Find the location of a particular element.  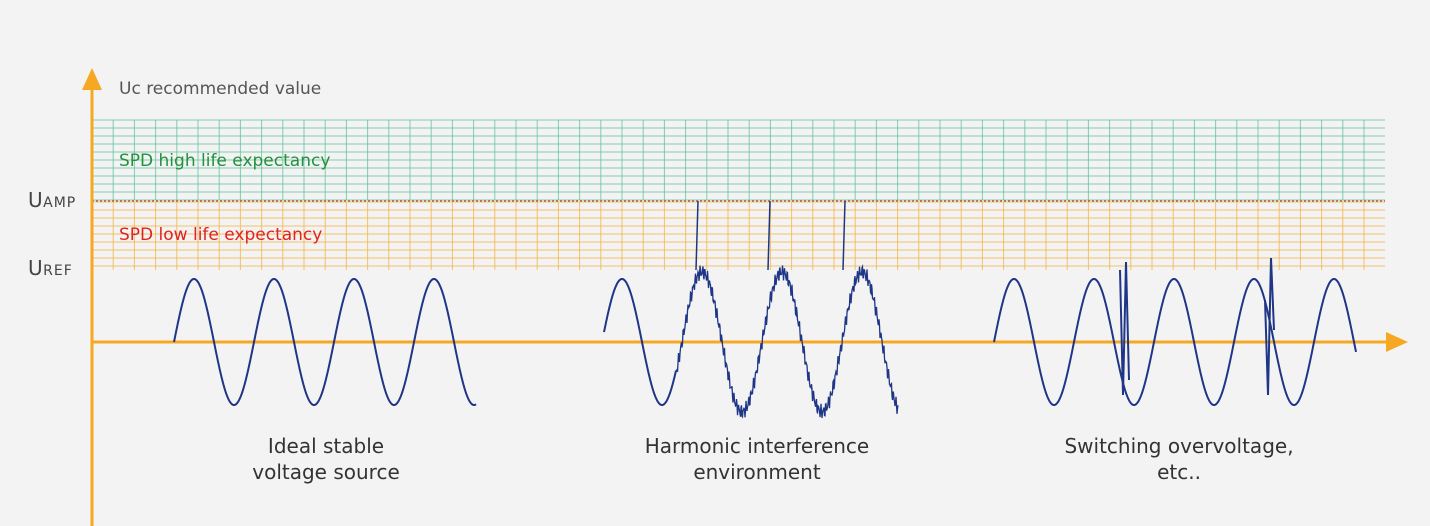

low-life-zone-grid is located at coordinates (738, 235).